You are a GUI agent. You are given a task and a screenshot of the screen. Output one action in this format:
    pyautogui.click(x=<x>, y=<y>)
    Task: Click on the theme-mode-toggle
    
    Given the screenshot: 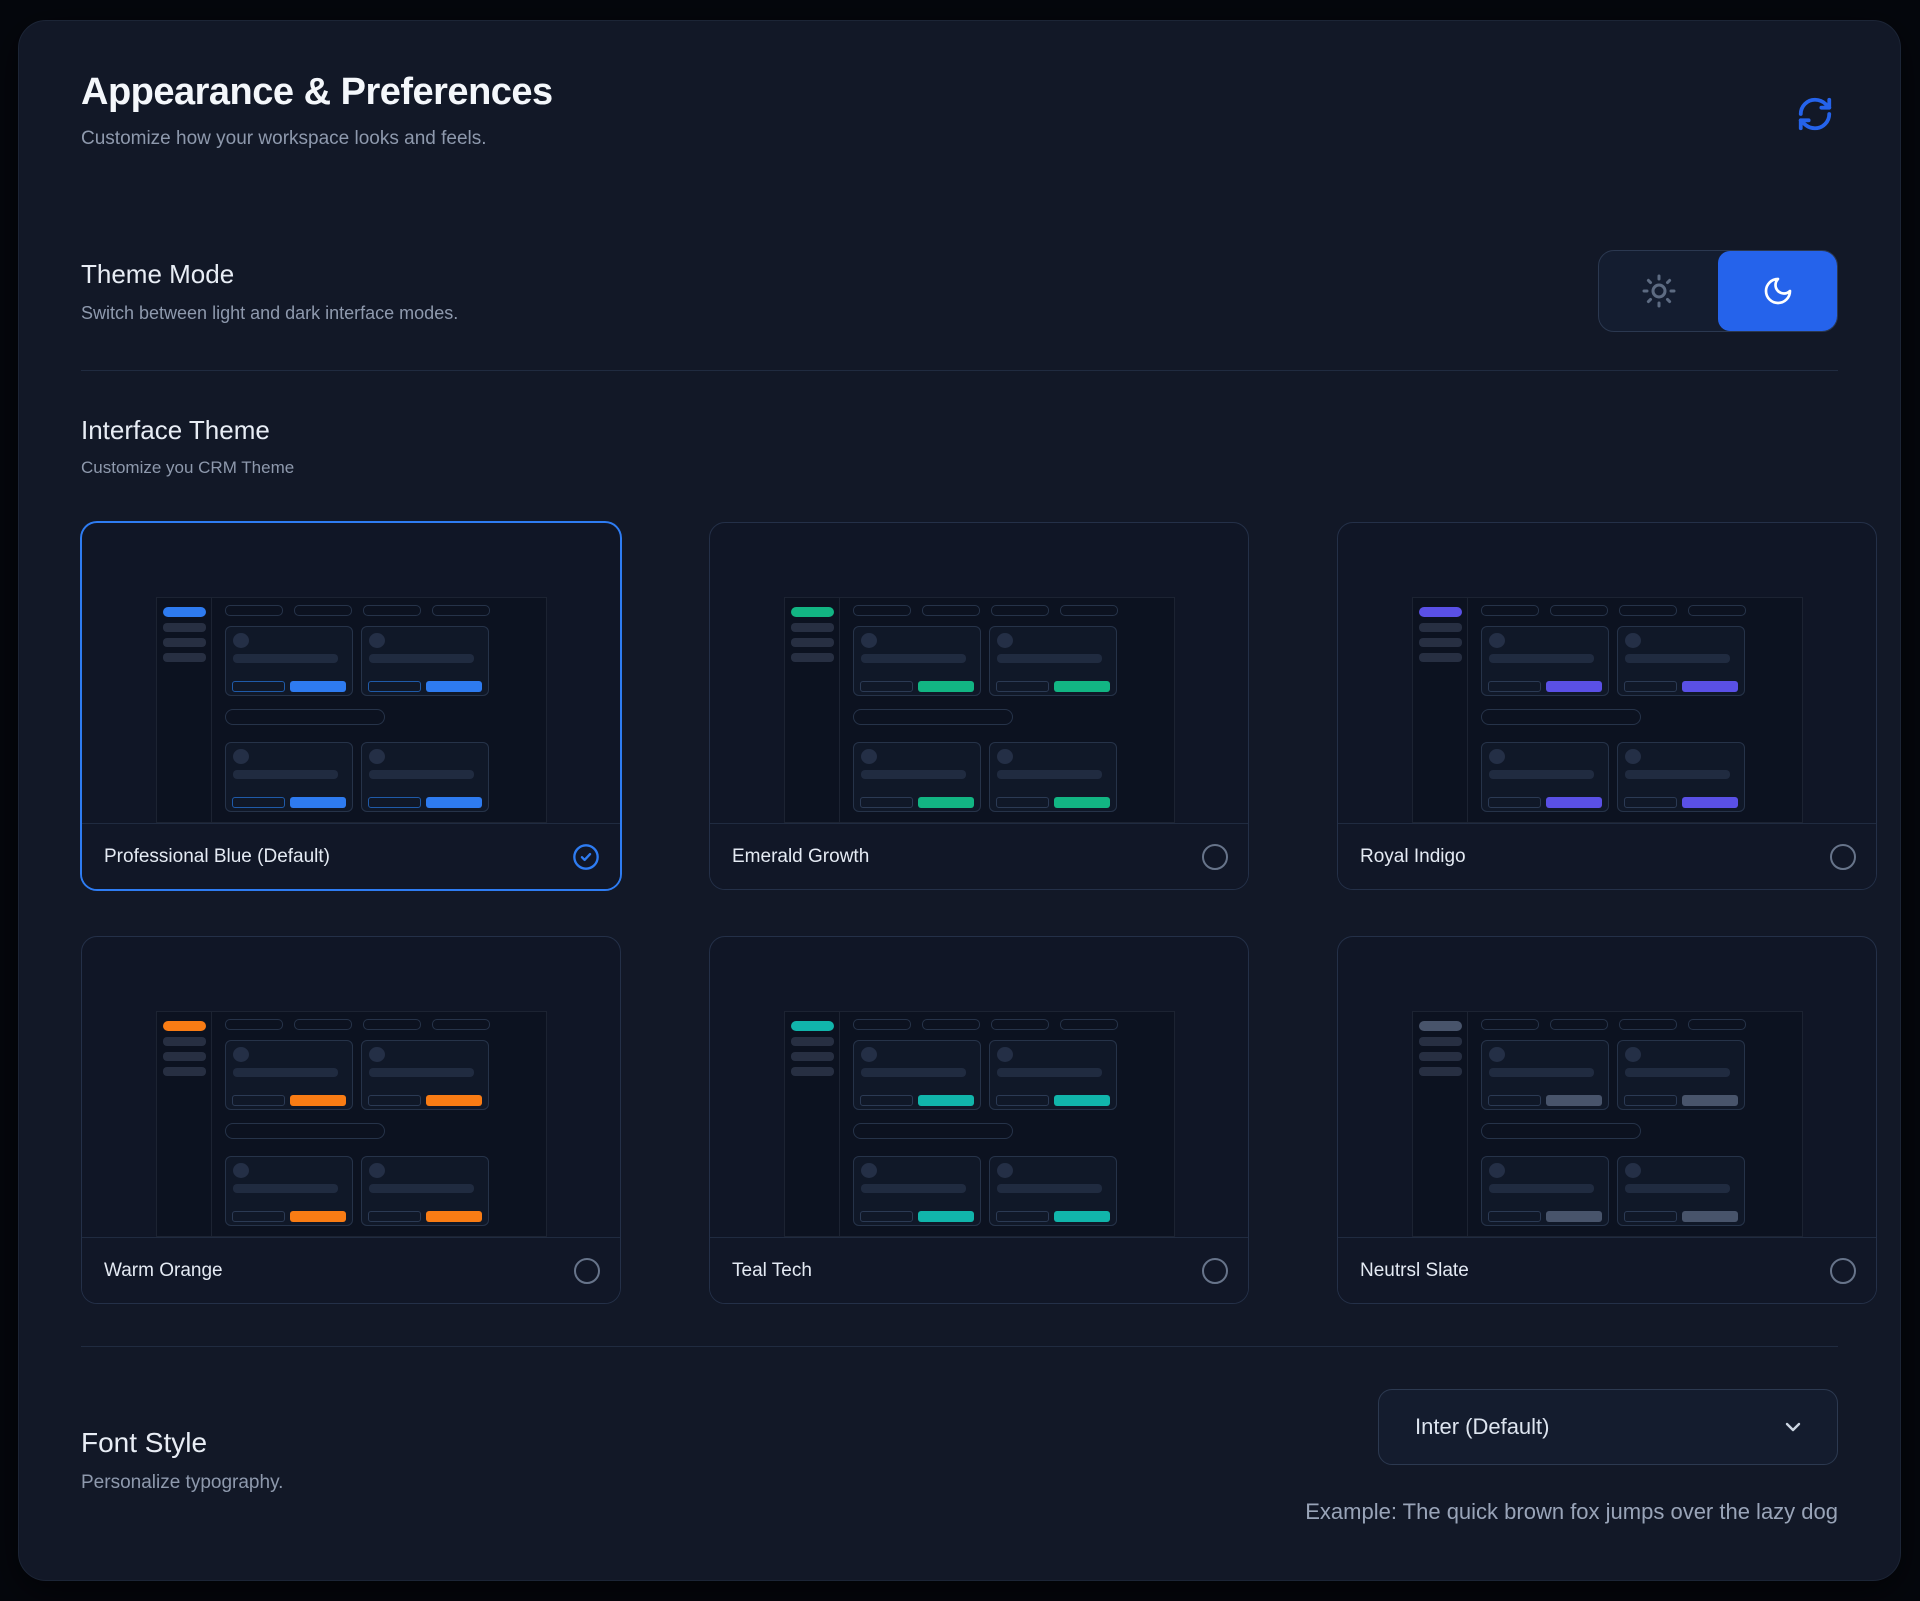 What is the action you would take?
    pyautogui.click(x=1718, y=291)
    